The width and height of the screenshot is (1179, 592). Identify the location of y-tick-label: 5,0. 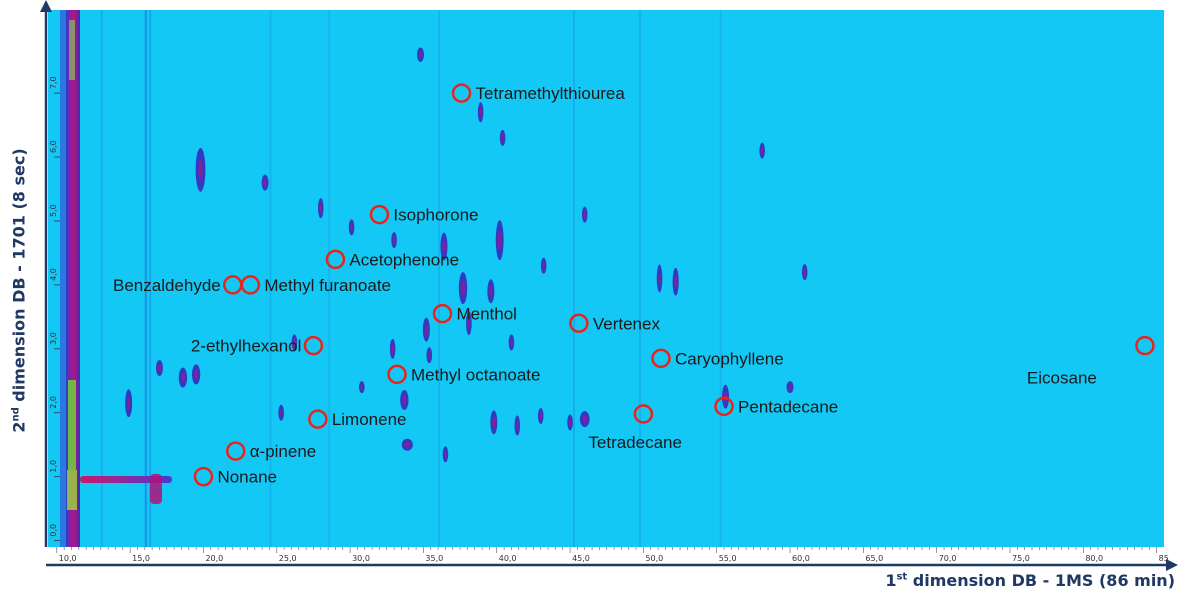
(53, 210).